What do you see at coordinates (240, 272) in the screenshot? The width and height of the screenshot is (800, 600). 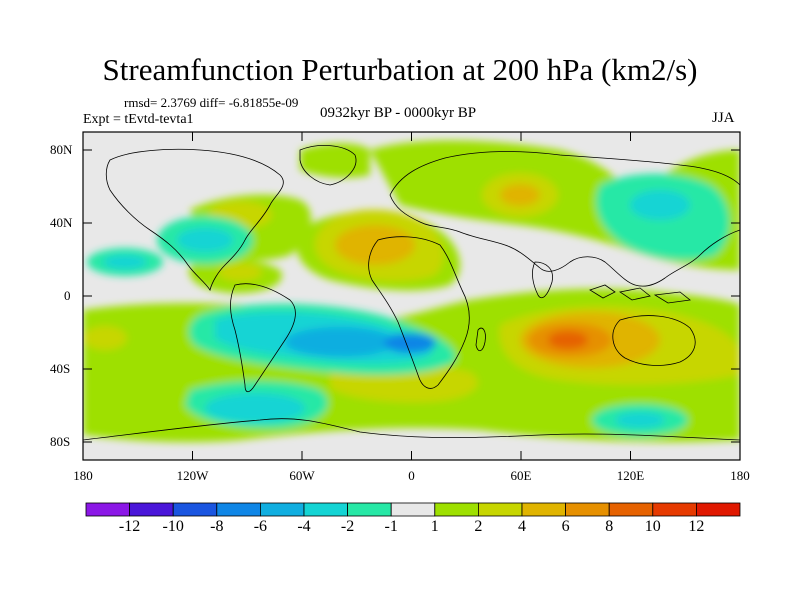 I see `field-pacific-positive` at bounding box center [240, 272].